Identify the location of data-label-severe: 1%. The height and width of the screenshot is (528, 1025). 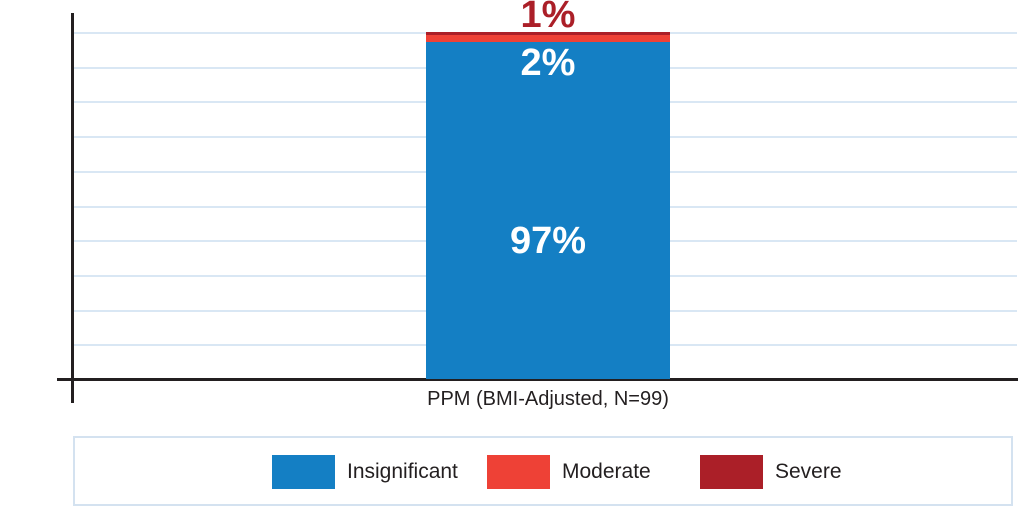
(548, 18).